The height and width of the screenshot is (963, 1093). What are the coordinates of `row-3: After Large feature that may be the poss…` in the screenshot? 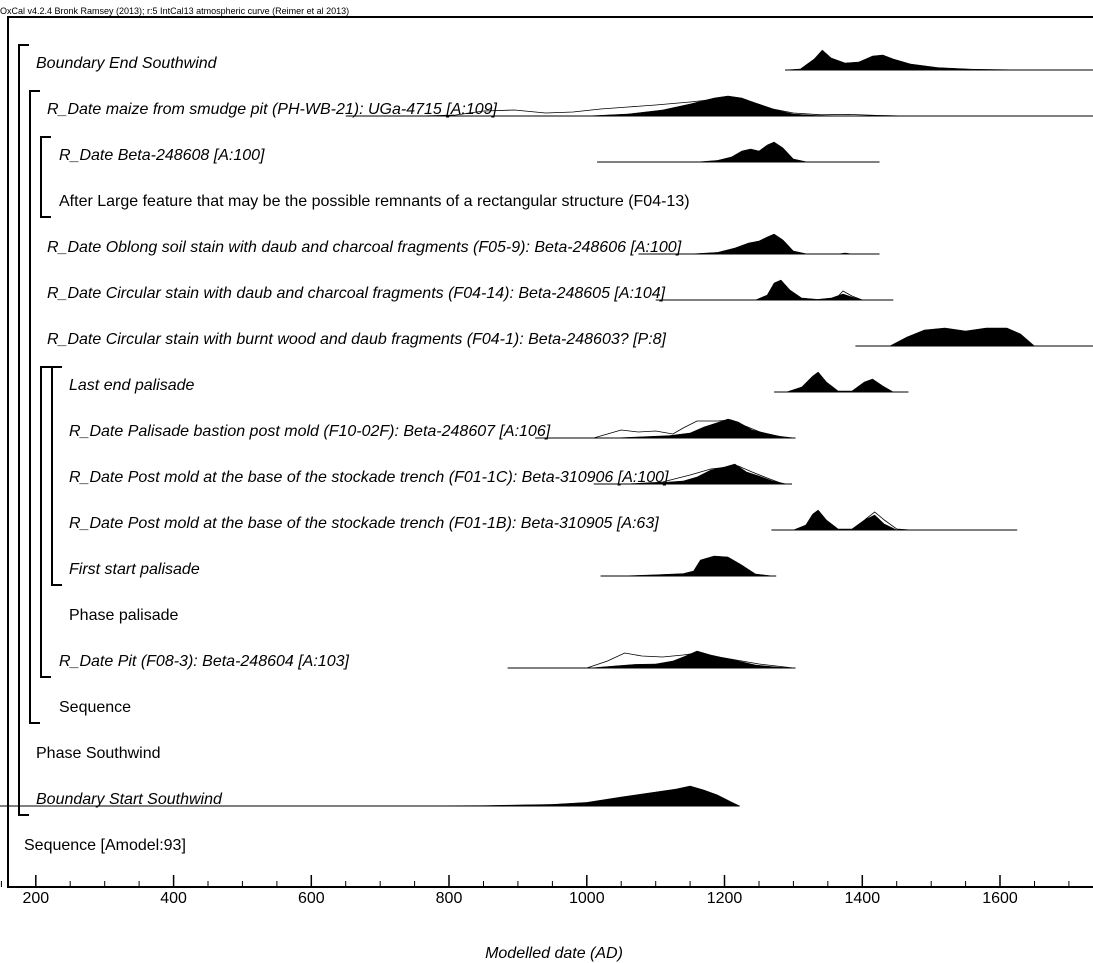 It's located at (374, 201).